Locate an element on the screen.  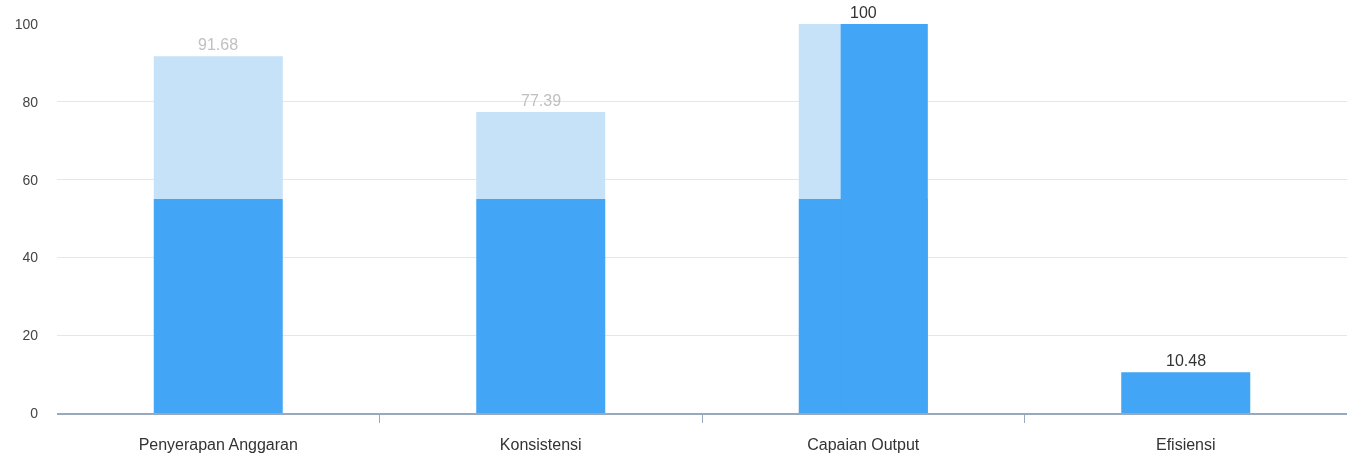
y-tick-label: 40 is located at coordinates (30, 257).